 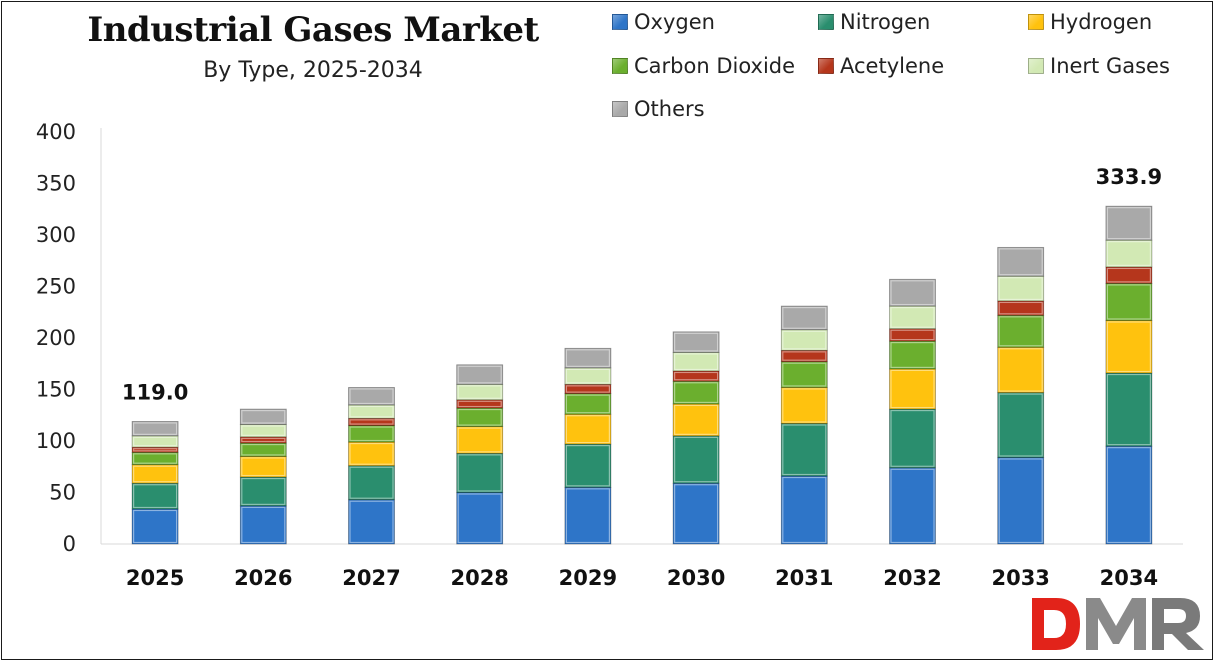 What do you see at coordinates (479, 518) in the screenshot?
I see `bar-oxygen-2028-highlight` at bounding box center [479, 518].